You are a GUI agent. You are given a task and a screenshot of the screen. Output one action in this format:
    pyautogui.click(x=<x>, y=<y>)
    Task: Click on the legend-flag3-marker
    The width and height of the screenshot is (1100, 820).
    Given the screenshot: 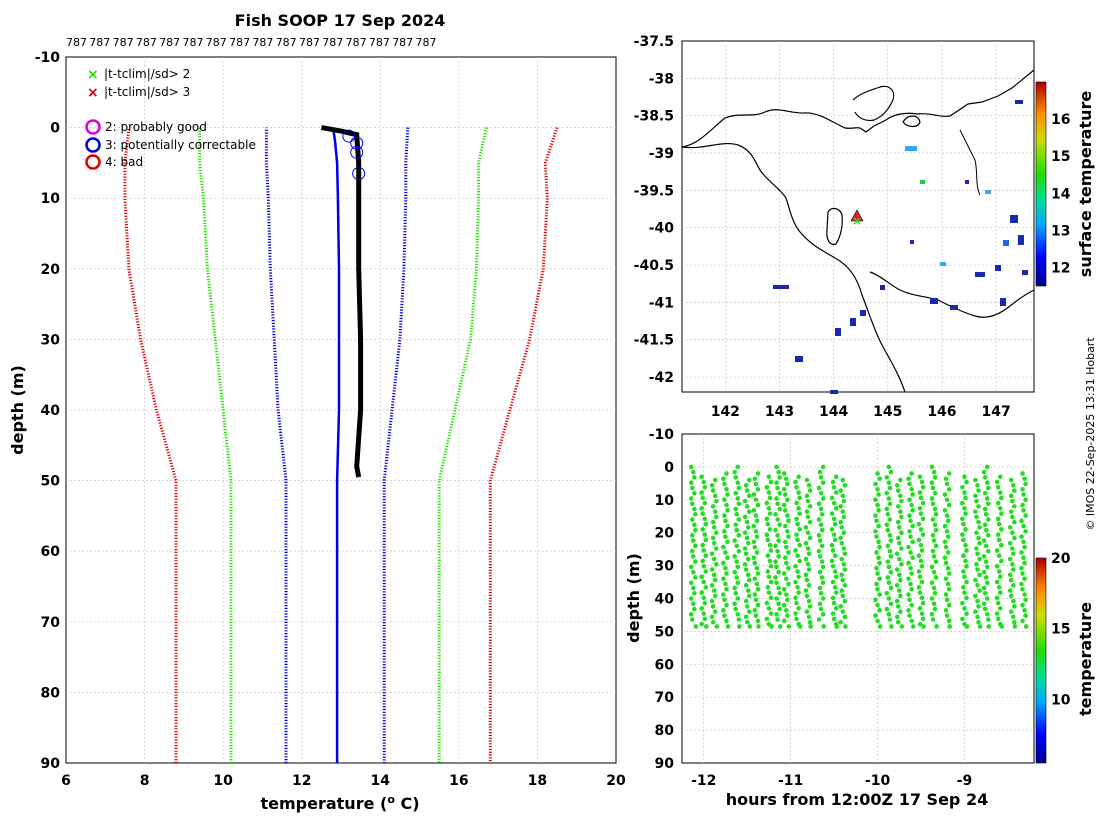 What is the action you would take?
    pyautogui.click(x=93, y=145)
    